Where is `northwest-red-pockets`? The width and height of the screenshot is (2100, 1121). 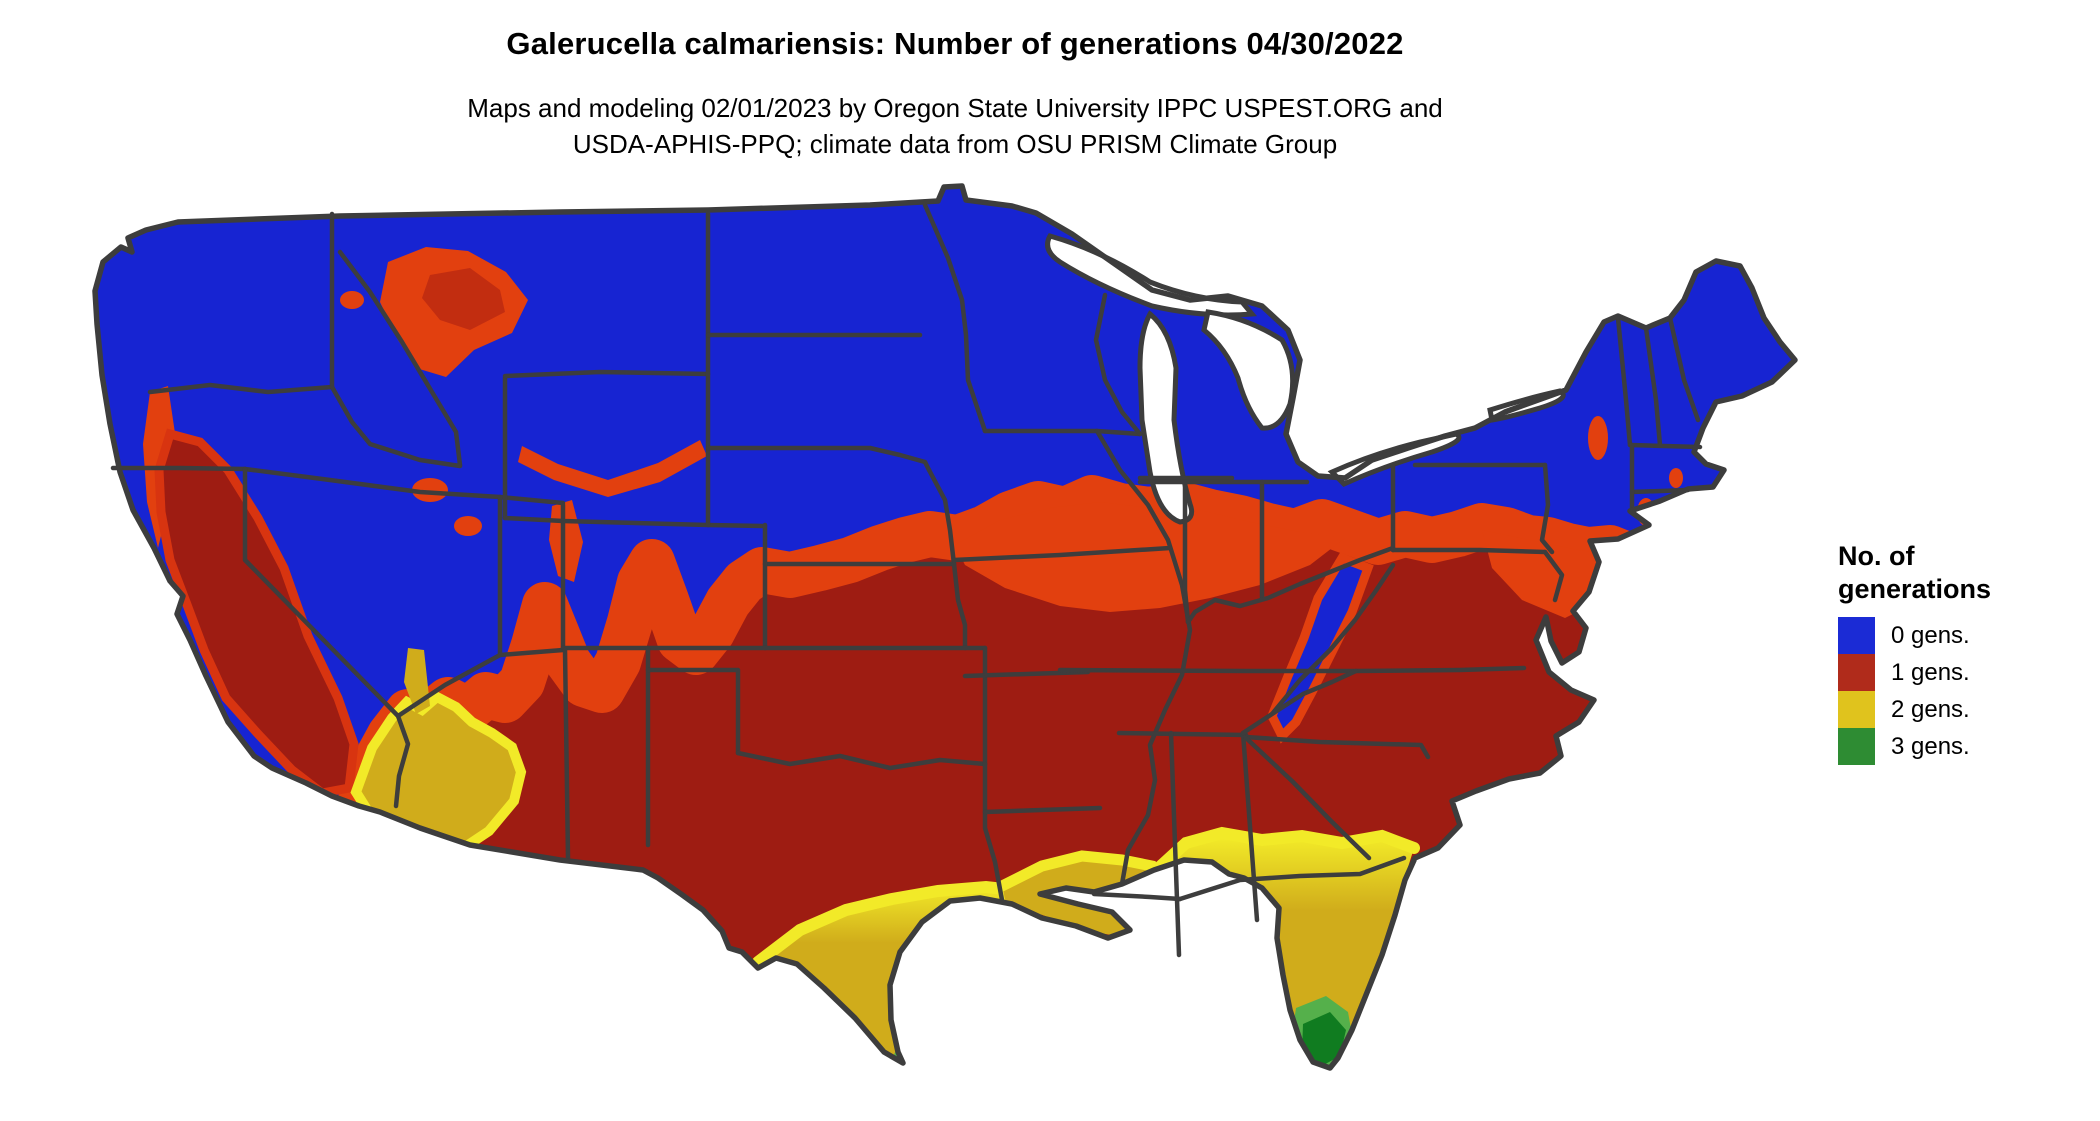 northwest-red-pockets is located at coordinates (425, 414).